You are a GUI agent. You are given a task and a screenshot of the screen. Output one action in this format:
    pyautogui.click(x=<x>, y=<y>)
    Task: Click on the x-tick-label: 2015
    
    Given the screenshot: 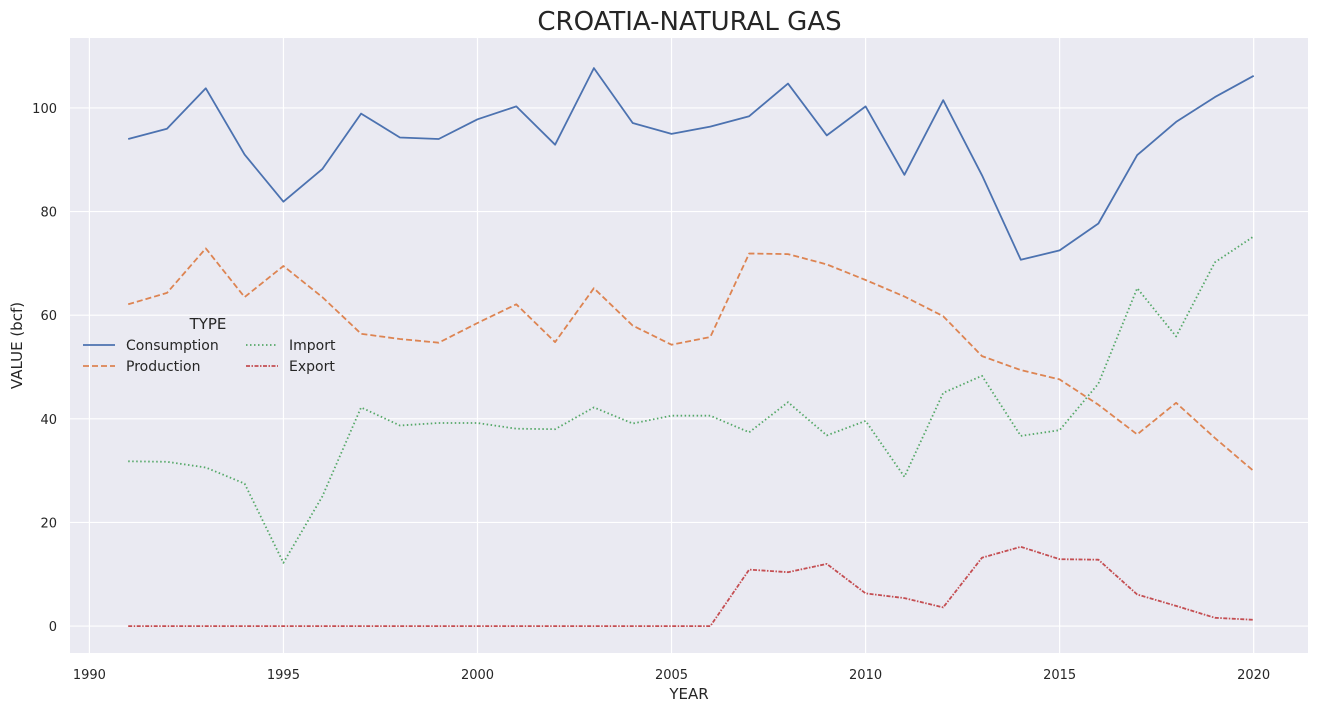 What is the action you would take?
    pyautogui.click(x=1059, y=675)
    